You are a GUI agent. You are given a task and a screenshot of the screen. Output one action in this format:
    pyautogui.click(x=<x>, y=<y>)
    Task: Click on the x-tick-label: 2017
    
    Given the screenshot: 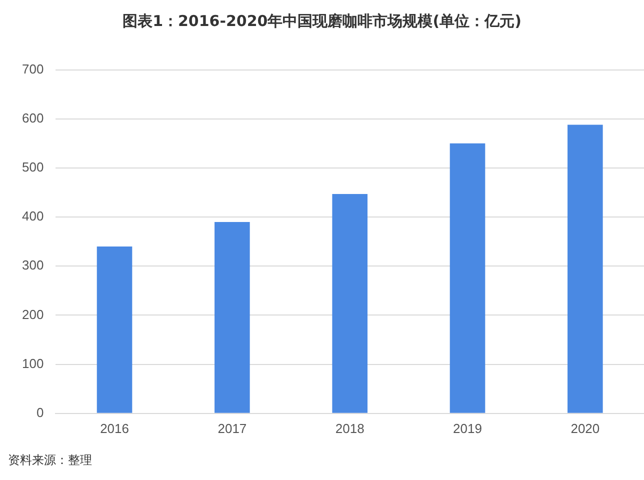 What is the action you would take?
    pyautogui.click(x=232, y=428)
    